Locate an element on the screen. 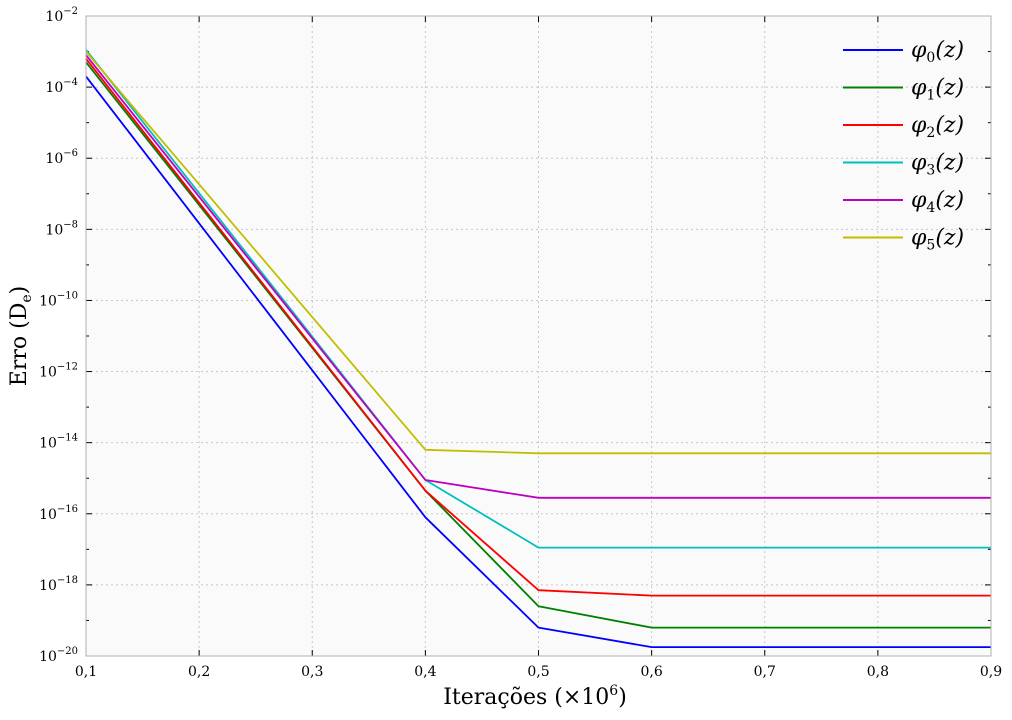 The image size is (1012, 720). legend-entry-4: φ4(z) is located at coordinates (937, 202).